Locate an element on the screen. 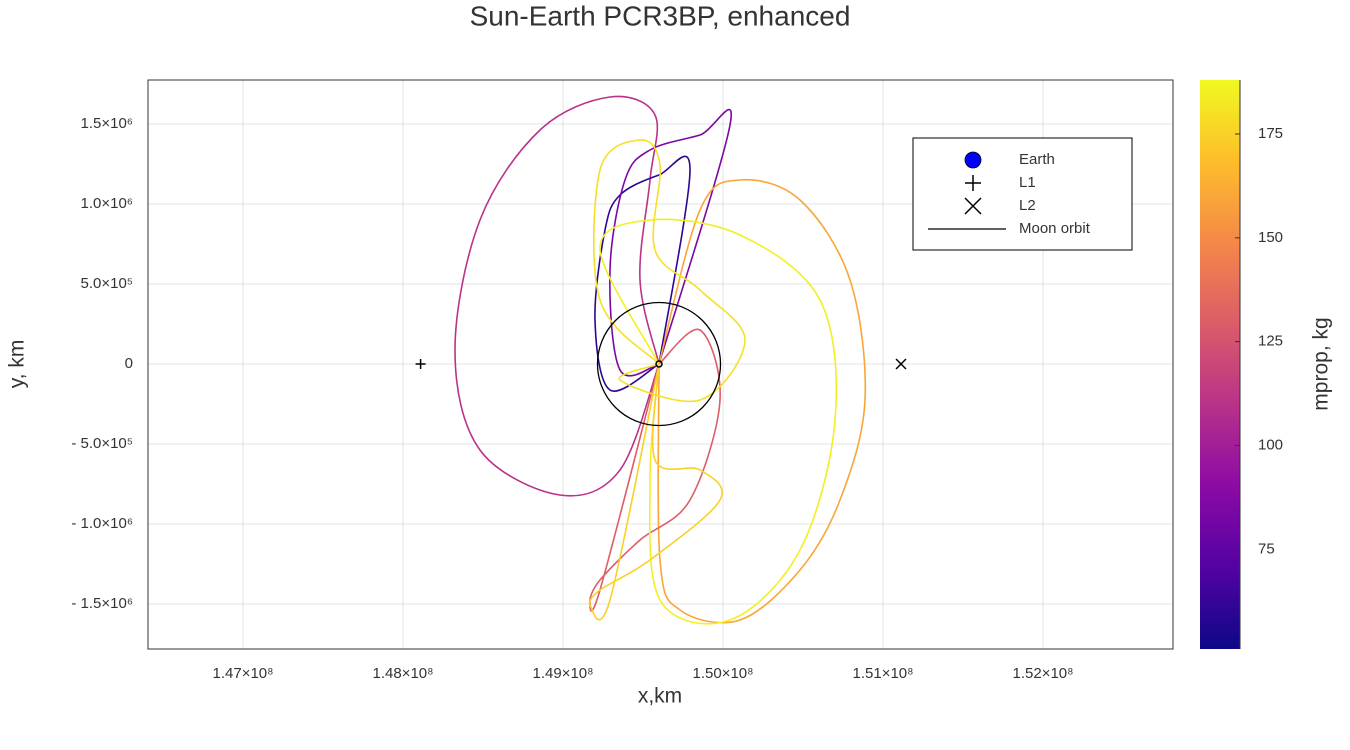 The width and height of the screenshot is (1350, 750). y-tick-label: - 1.5×10⁶ is located at coordinates (102, 603).